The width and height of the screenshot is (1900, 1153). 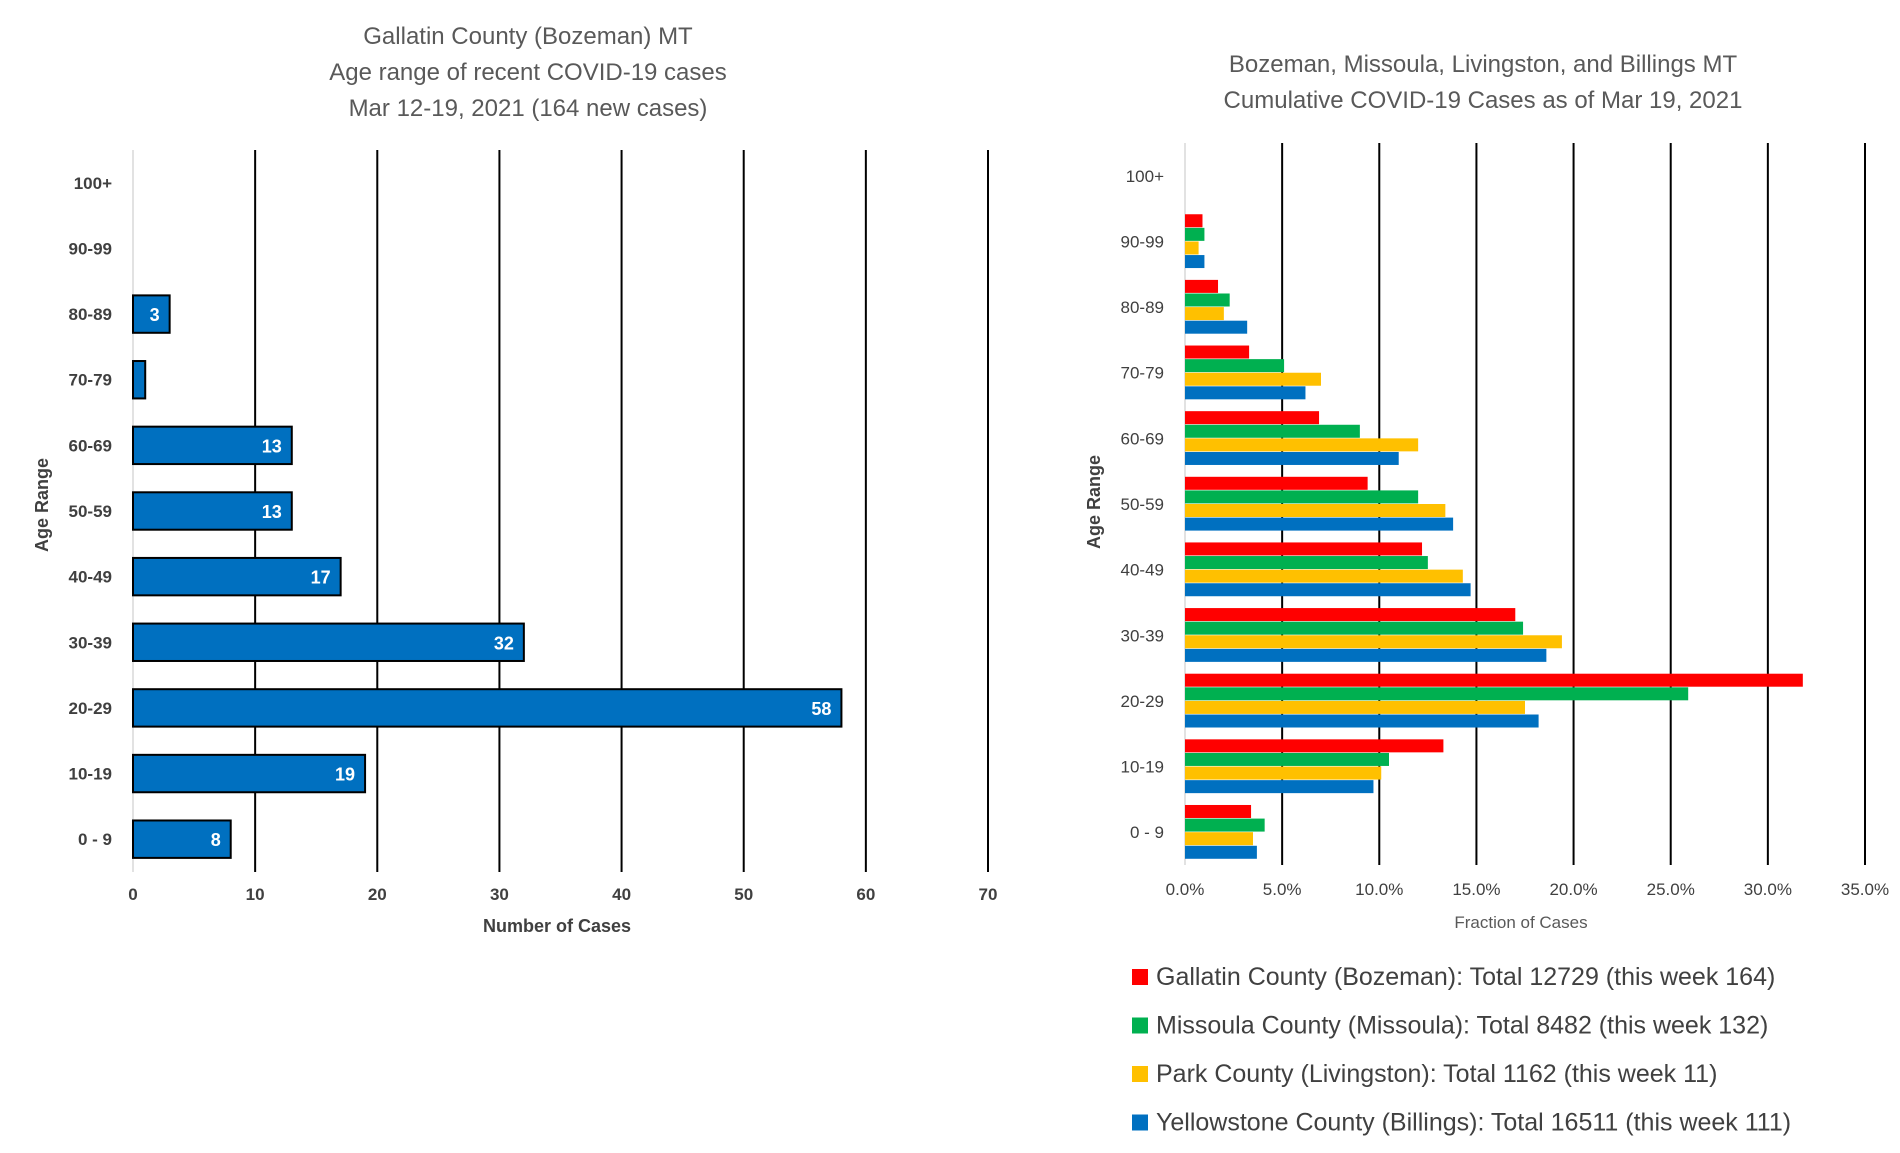 I want to click on chart1-x-tick-label: 10, so click(x=255, y=894).